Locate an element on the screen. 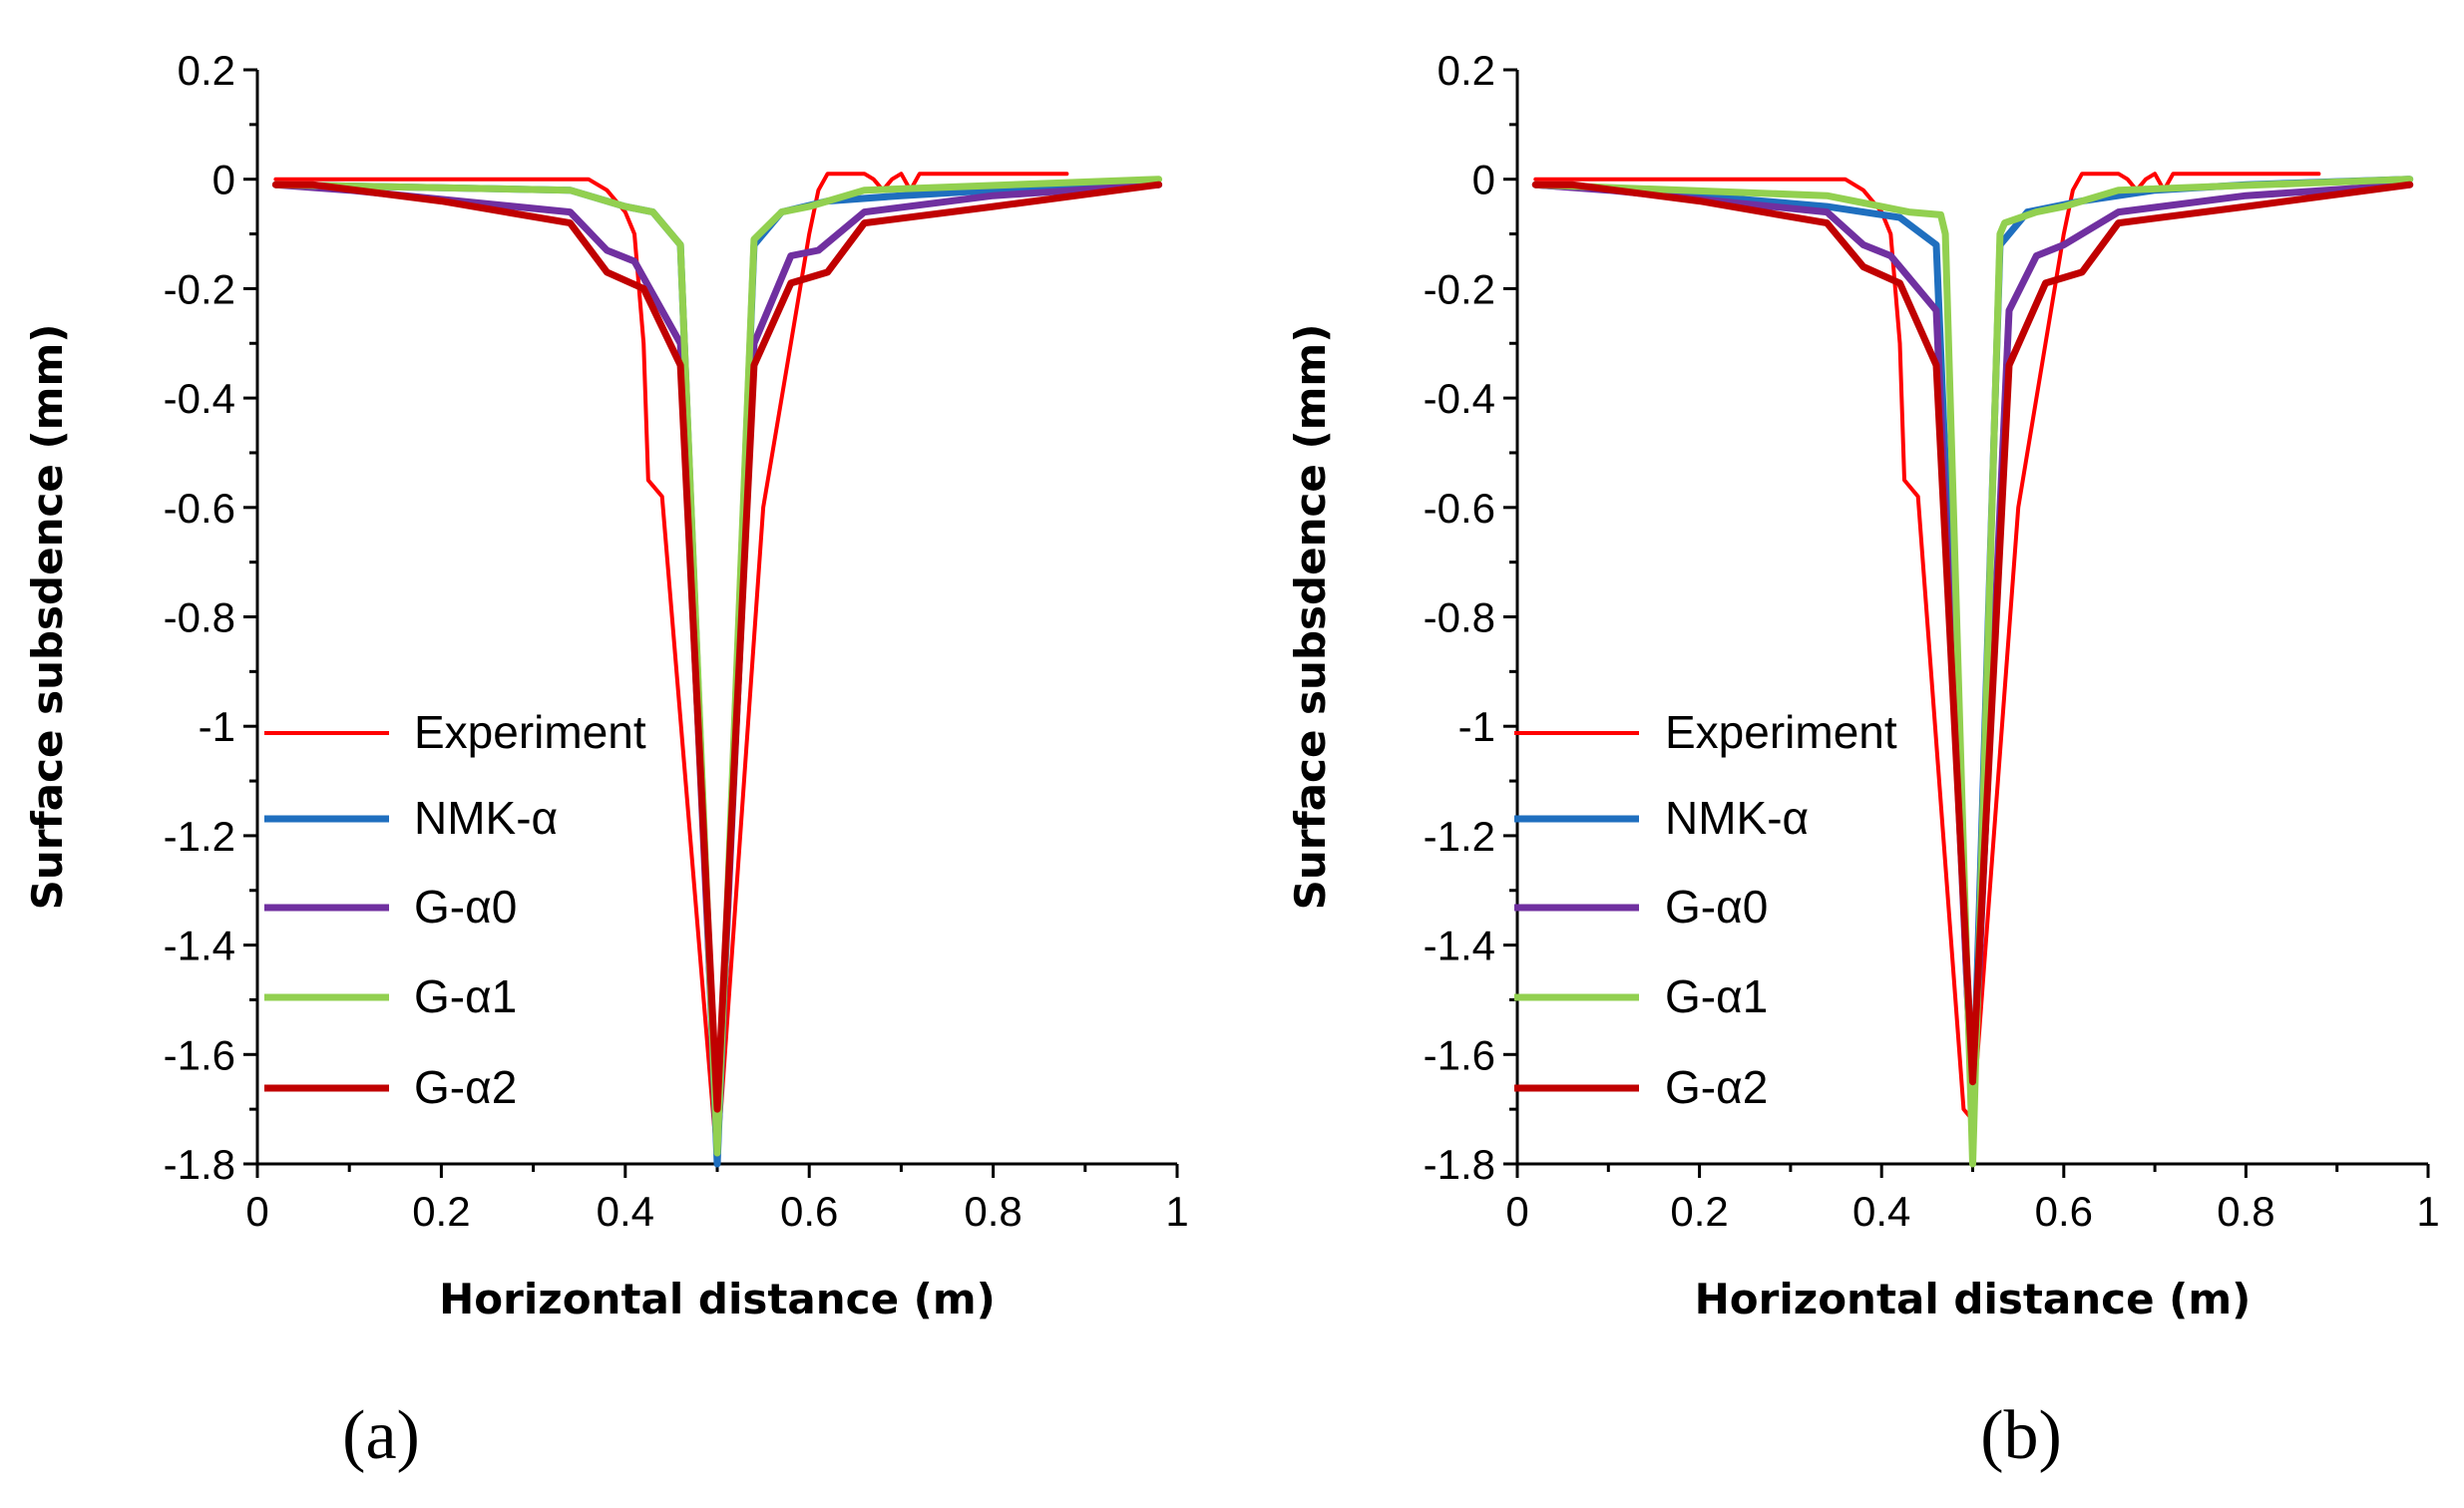  panel-label: (a) is located at coordinates (381, 1435).